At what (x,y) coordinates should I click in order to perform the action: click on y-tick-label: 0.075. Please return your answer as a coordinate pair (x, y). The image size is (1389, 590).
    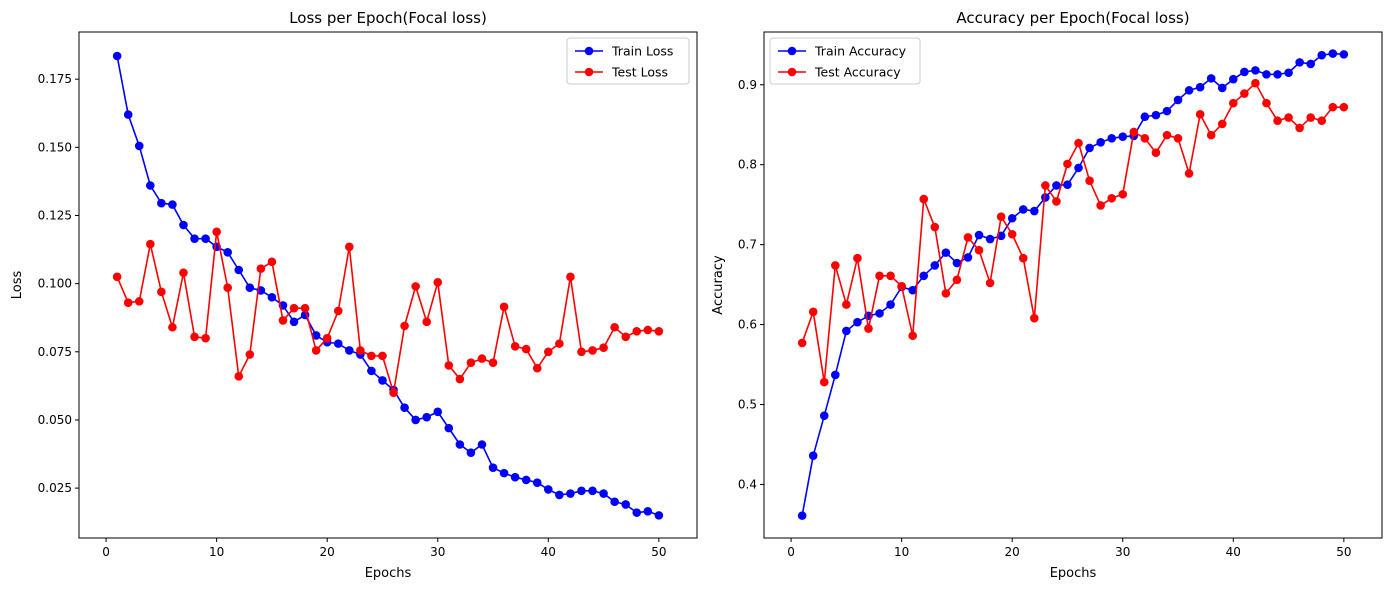
    Looking at the image, I should click on (55, 352).